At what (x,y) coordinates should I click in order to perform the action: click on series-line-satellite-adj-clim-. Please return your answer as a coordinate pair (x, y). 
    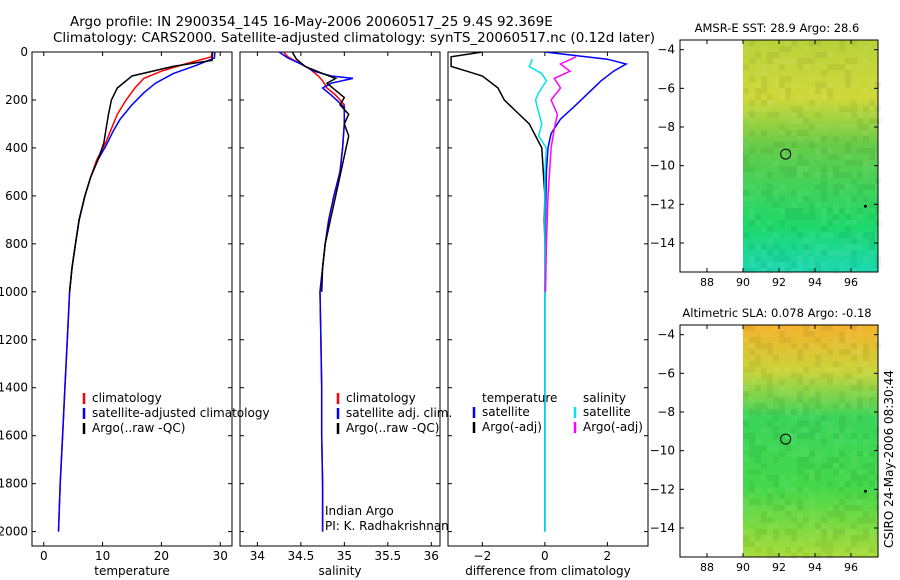
    Looking at the image, I should click on (316, 292).